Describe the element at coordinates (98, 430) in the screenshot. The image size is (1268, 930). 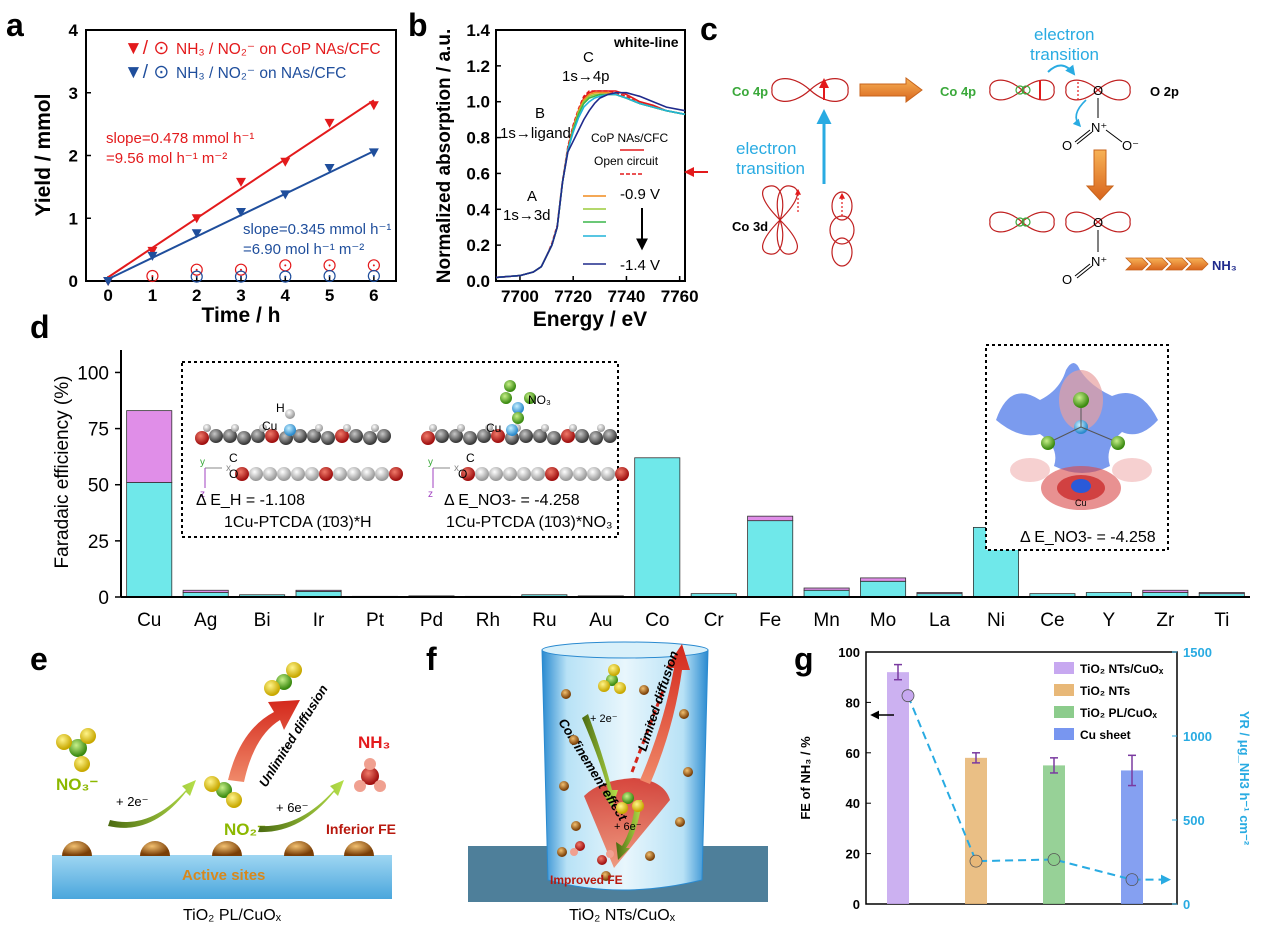
I see `y-tick-label: 75` at that location.